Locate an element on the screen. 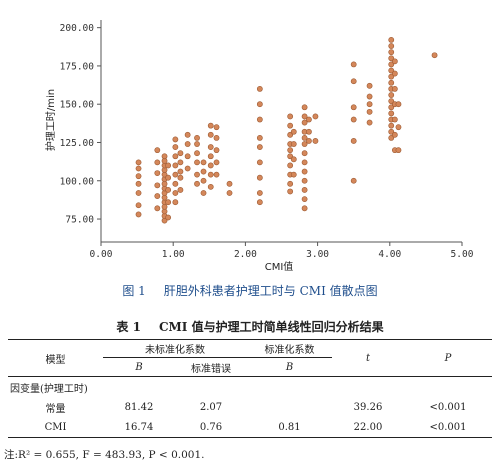 Image resolution: width=500 pixels, height=473 pixels. header-model: 模型 is located at coordinates (55, 360).